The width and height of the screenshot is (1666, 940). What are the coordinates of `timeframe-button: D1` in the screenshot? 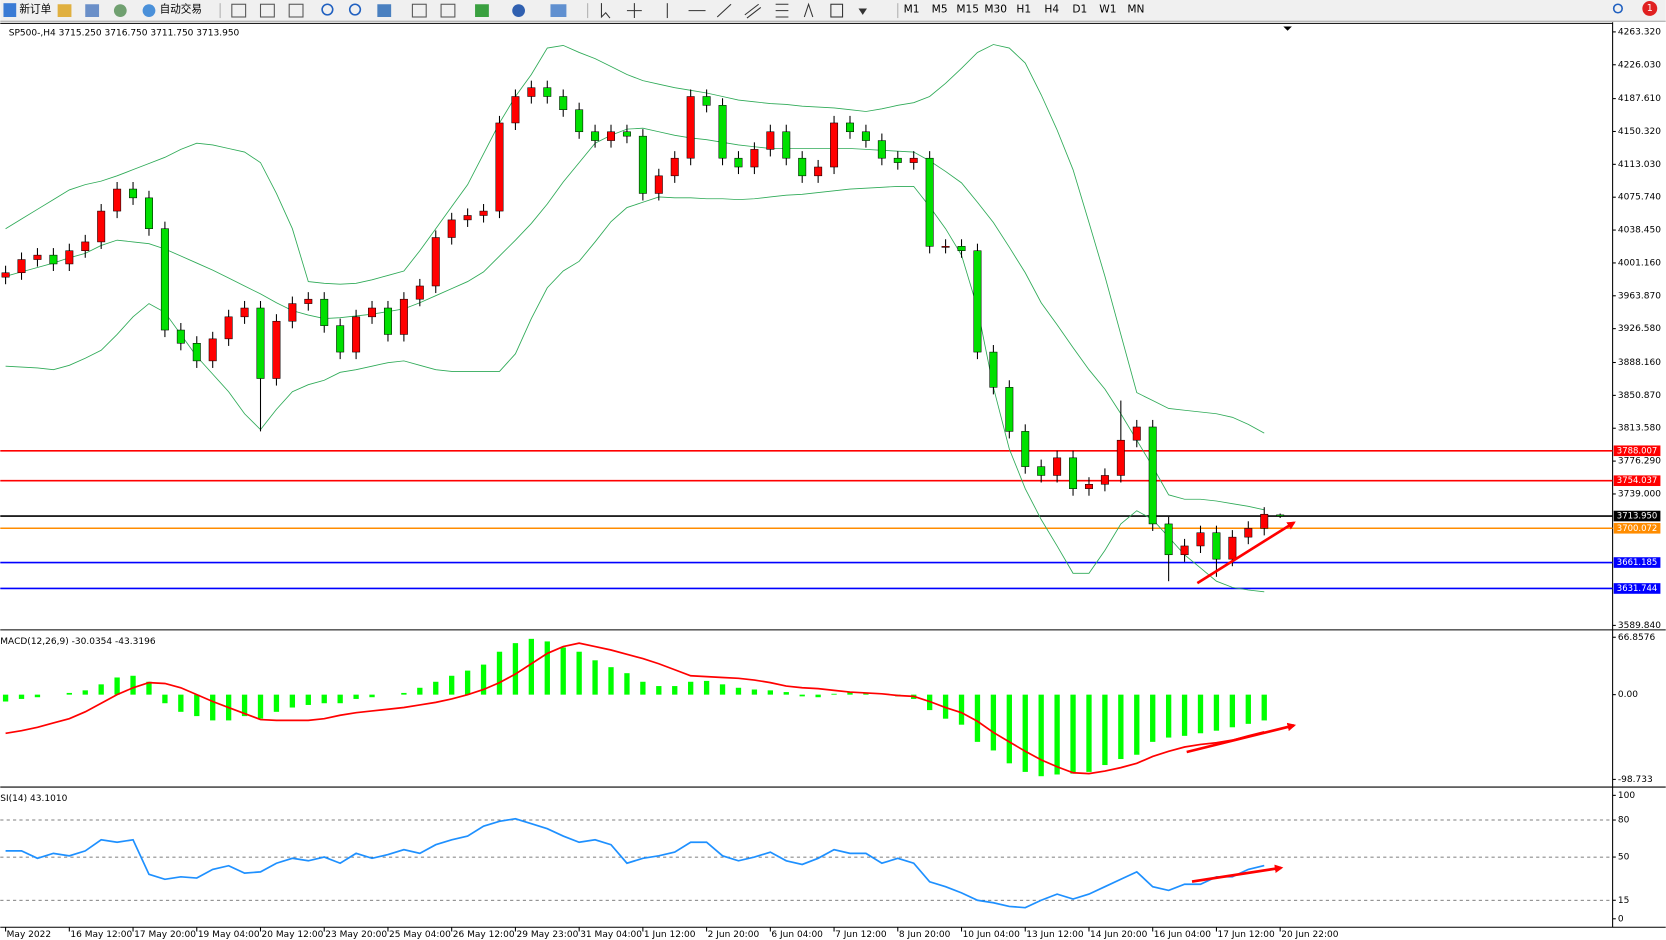 It's located at (1079, 9).